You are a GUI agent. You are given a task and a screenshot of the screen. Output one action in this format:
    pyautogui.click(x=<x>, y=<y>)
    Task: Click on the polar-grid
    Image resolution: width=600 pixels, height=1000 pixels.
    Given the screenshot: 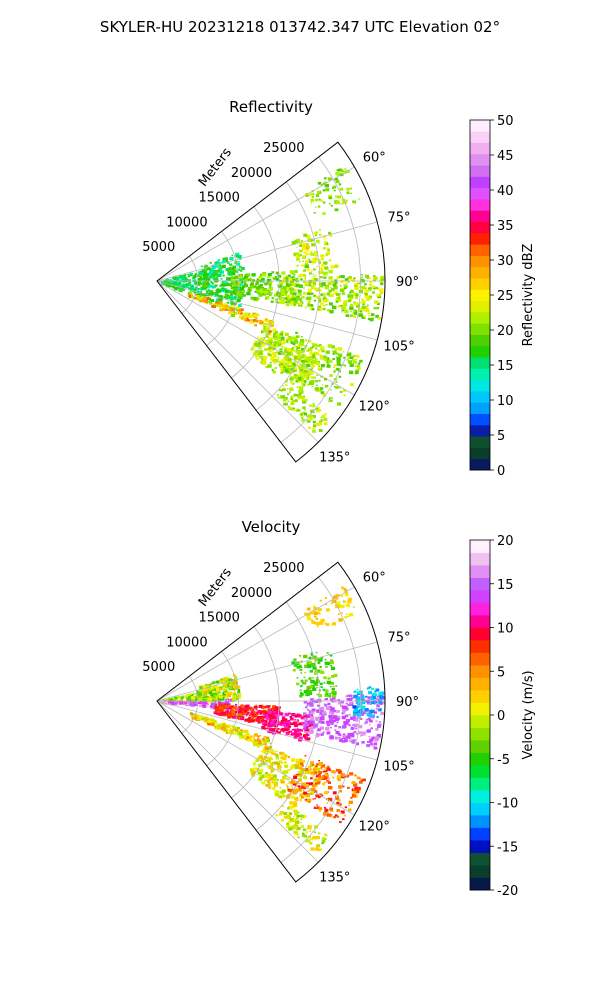 What is the action you would take?
    pyautogui.click(x=270, y=299)
    